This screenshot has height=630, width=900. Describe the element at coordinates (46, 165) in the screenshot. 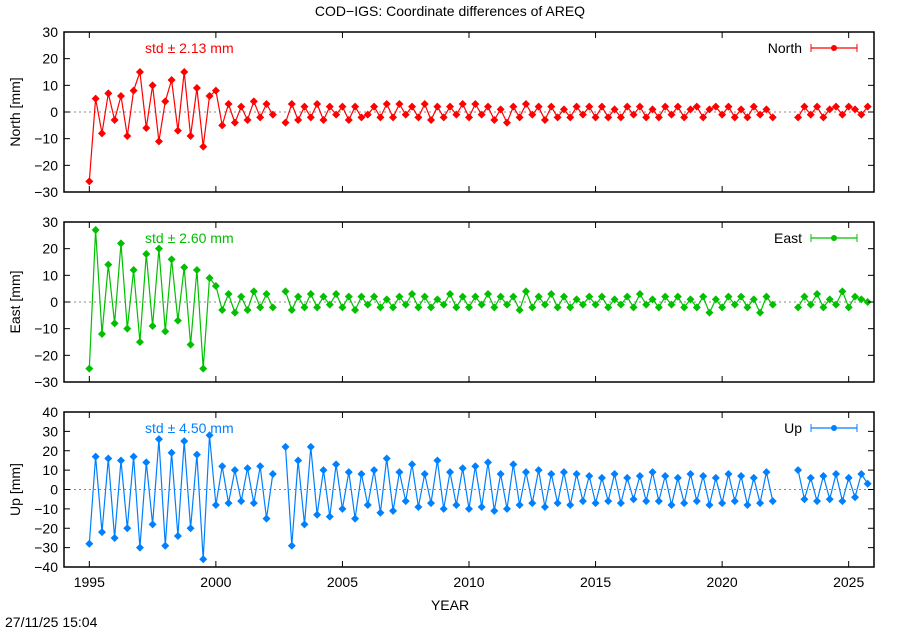

I see `y-tick-label: −20` at that location.